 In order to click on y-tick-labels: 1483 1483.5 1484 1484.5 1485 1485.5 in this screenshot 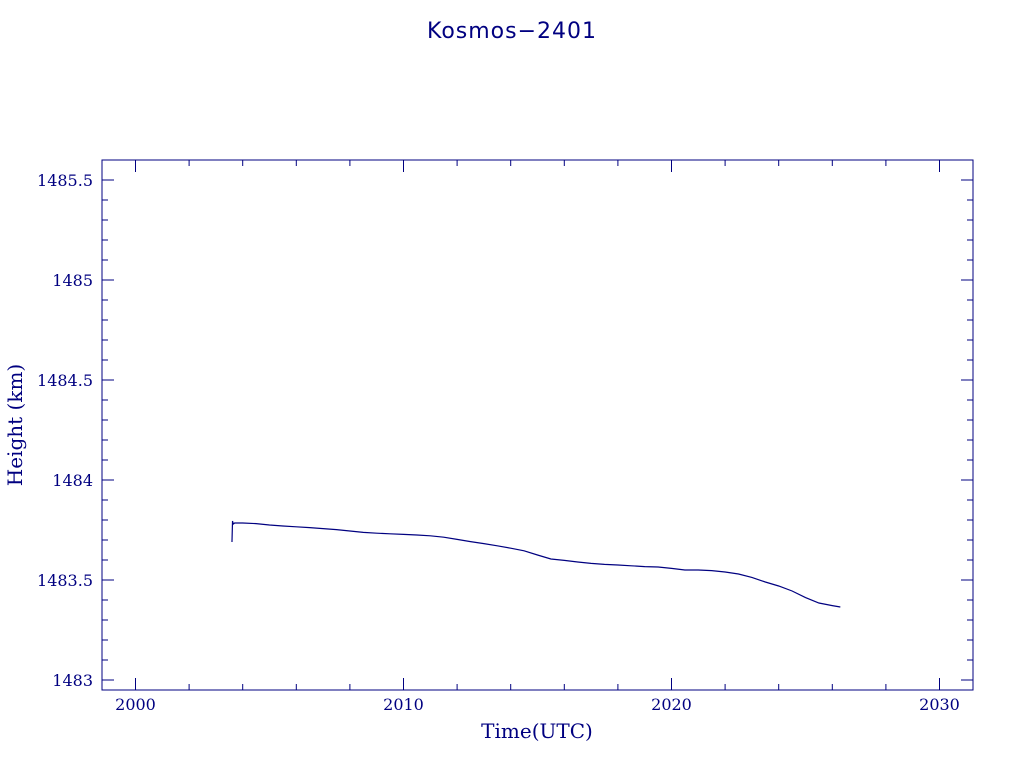, I will do `click(65, 430)`.